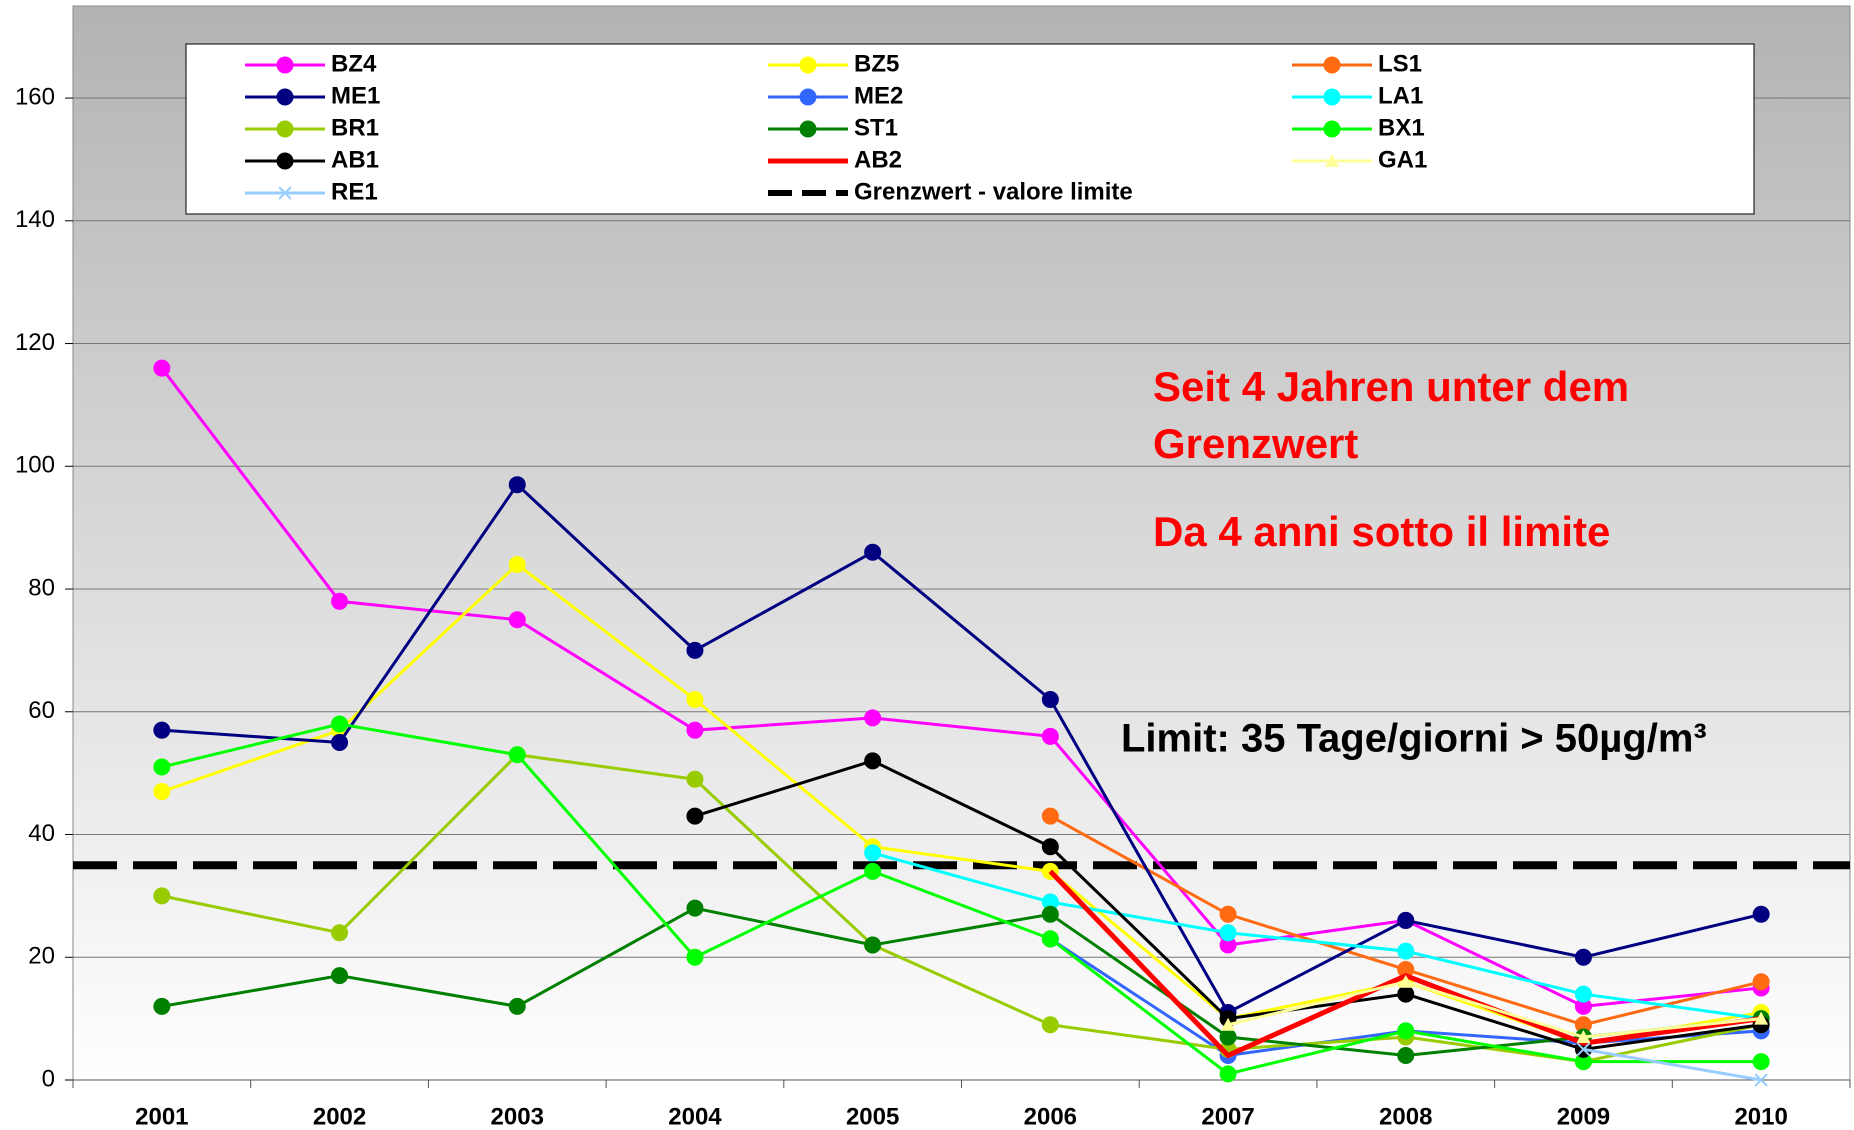 The image size is (1854, 1130). I want to click on legend-label: AB2, so click(878, 159).